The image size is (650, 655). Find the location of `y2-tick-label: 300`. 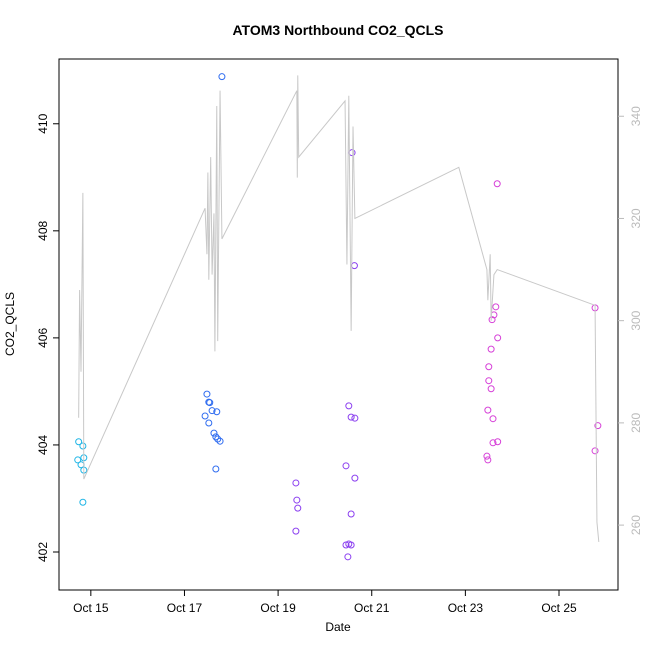

y2-tick-label: 300 is located at coordinates (636, 320).